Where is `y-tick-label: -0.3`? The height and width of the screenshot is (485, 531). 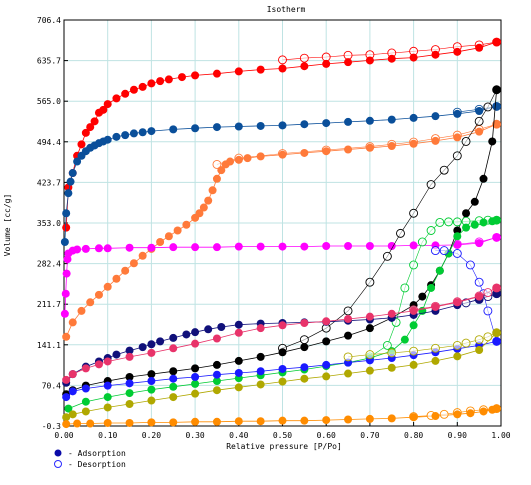 y-tick-label: -0.3 is located at coordinates (51, 426).